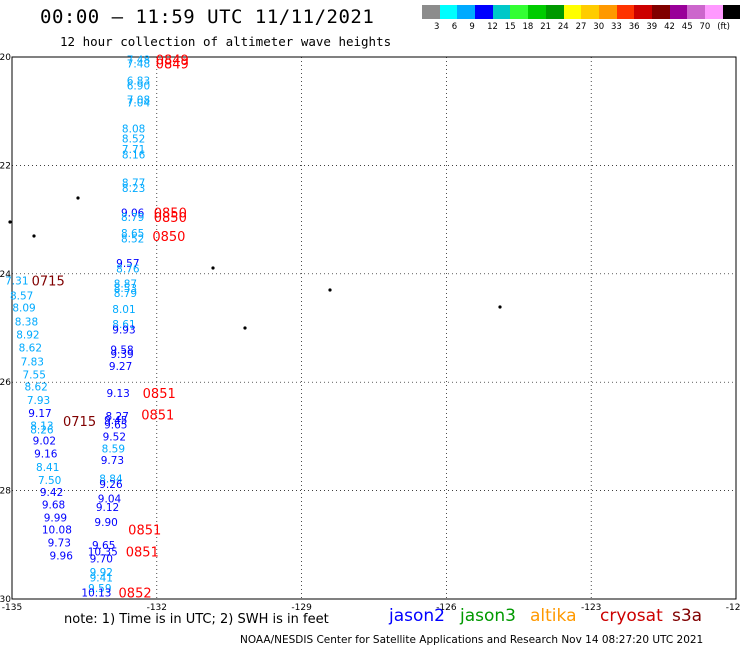  I want to click on wave-height-reading: 7.93, so click(38, 401).